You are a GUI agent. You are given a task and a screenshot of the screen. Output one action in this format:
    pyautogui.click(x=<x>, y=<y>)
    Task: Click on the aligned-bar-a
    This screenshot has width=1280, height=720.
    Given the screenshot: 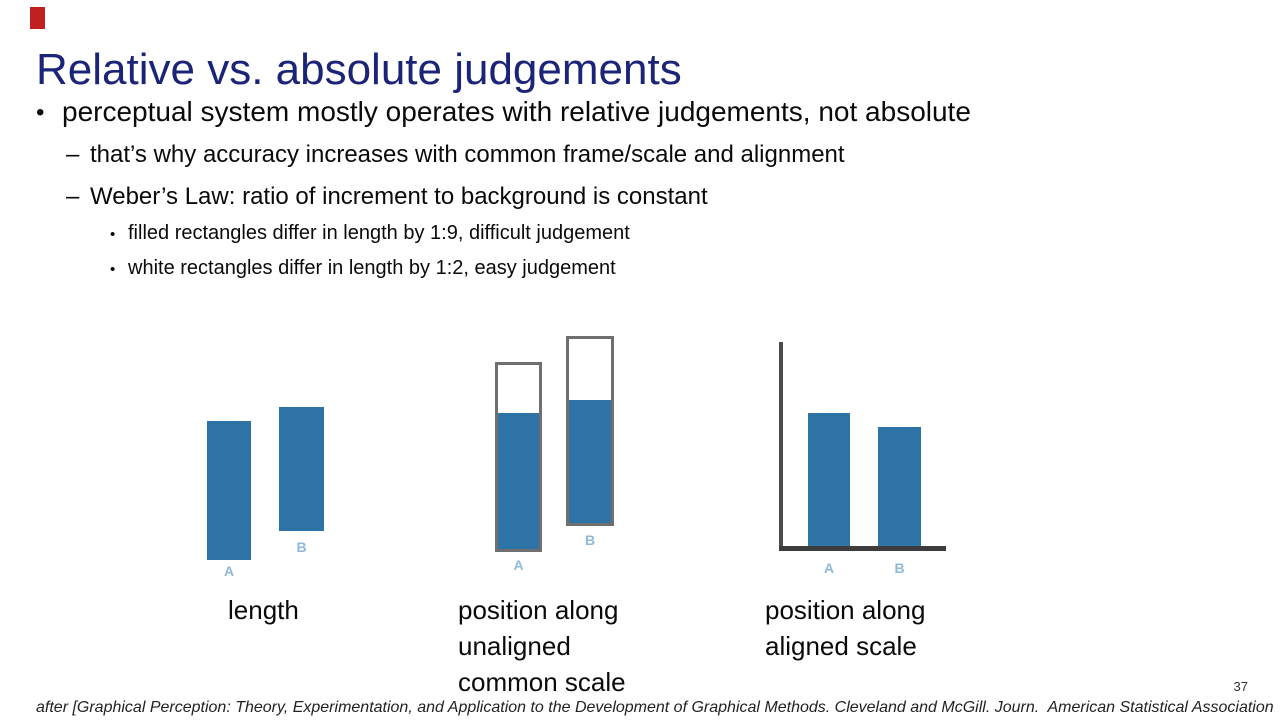 What is the action you would take?
    pyautogui.click(x=829, y=479)
    